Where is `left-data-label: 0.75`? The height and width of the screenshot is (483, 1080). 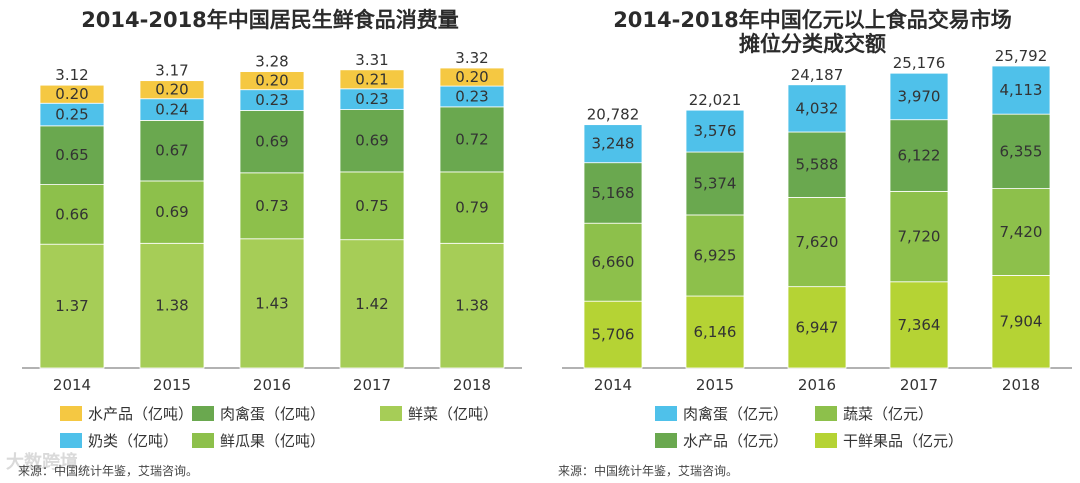
left-data-label: 0.75 is located at coordinates (371, 206).